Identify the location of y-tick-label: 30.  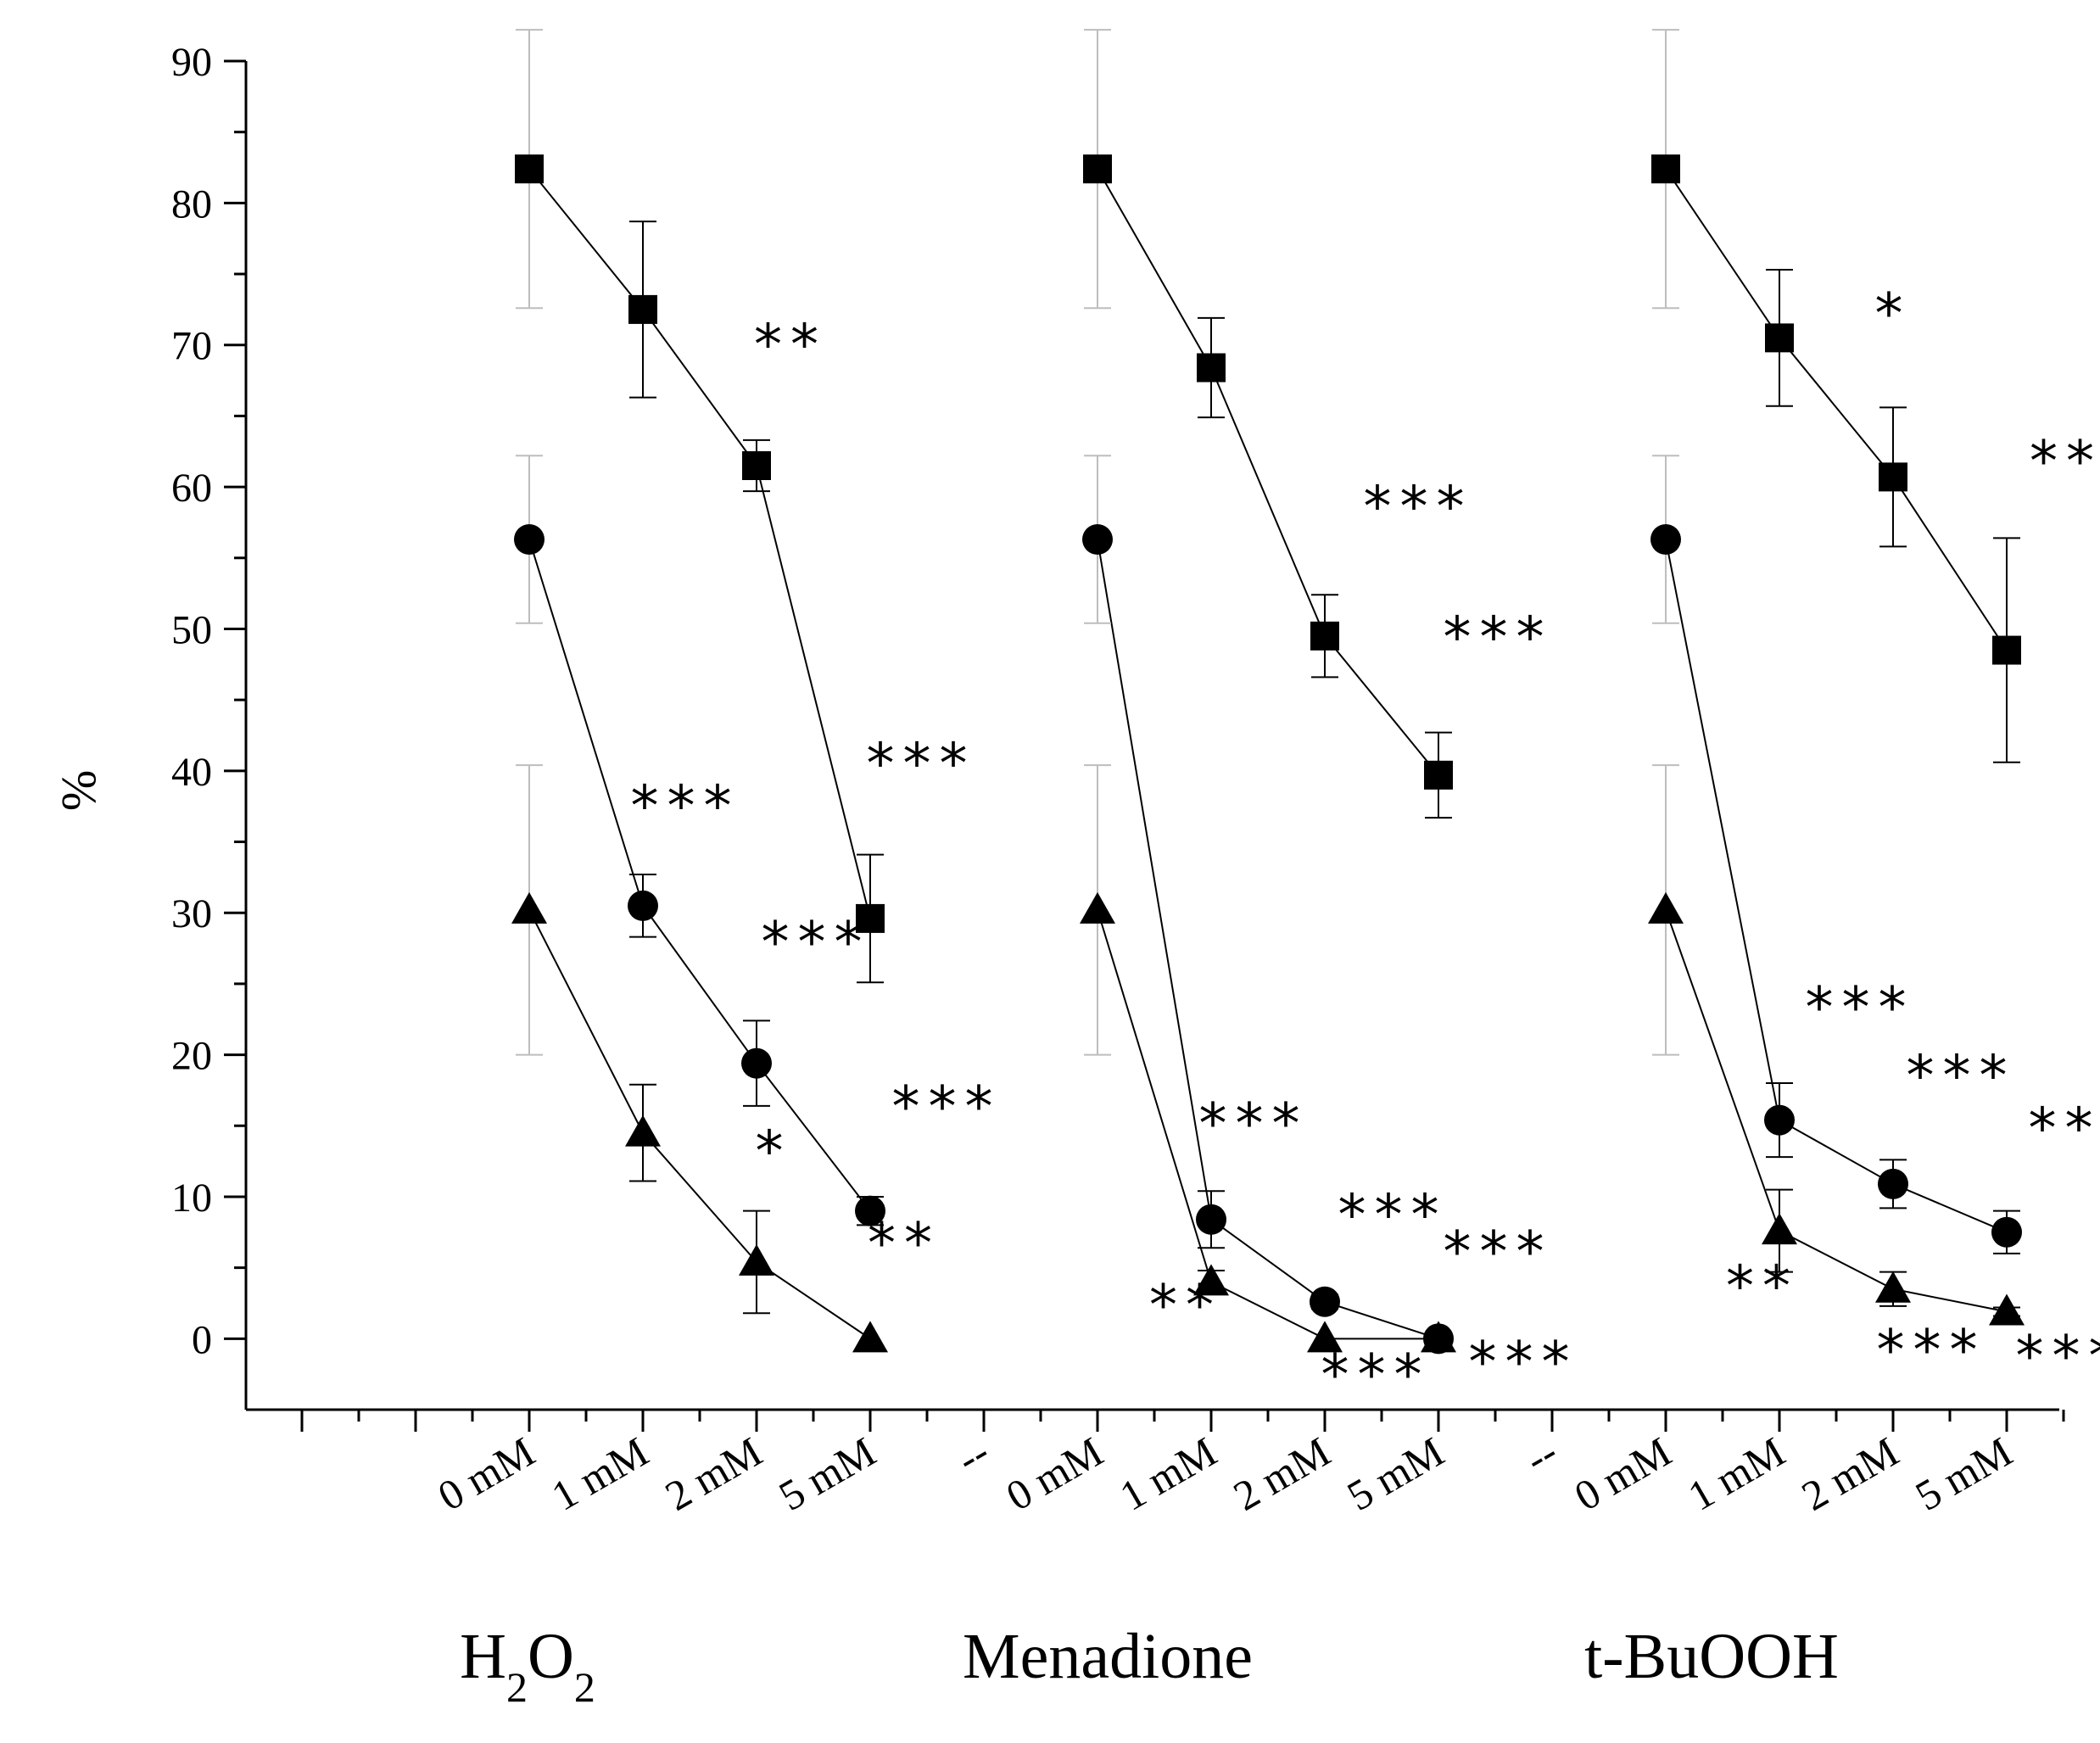
(192, 913).